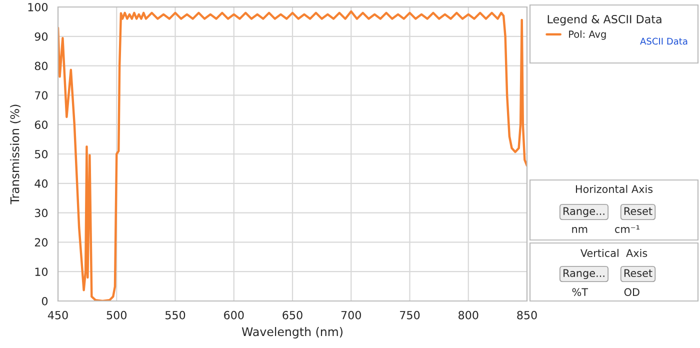 The image size is (700, 348). Describe the element at coordinates (410, 315) in the screenshot. I see `x-tick-label: 750` at that location.